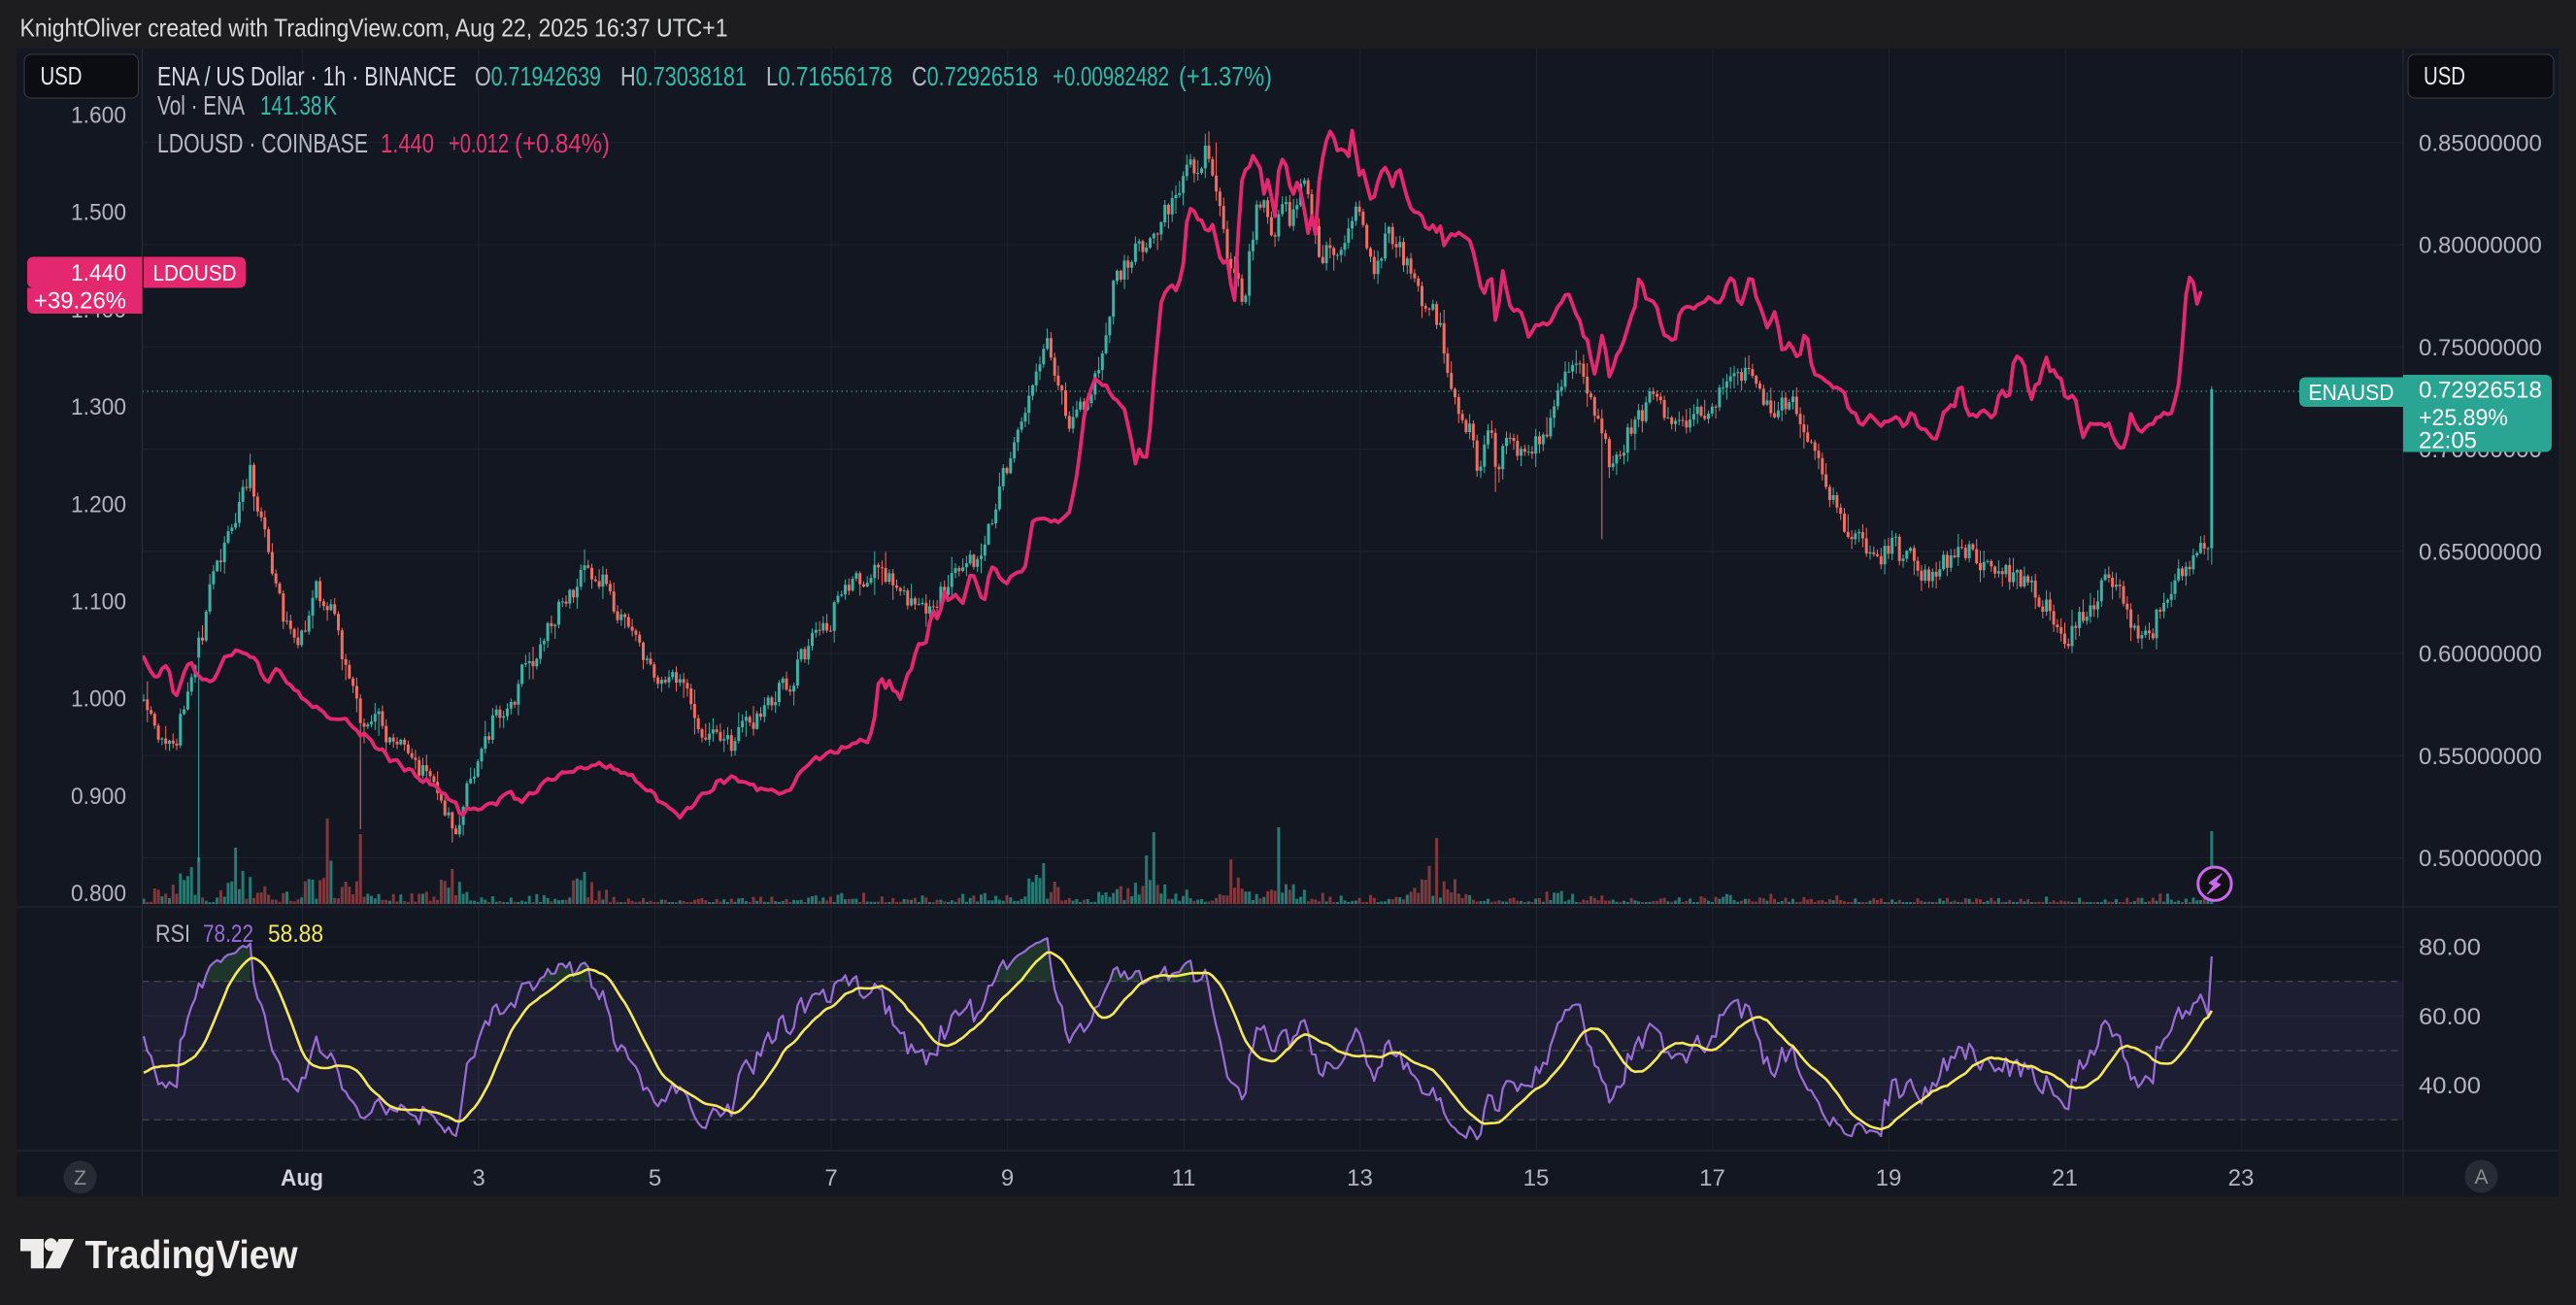 The height and width of the screenshot is (1305, 2576). What do you see at coordinates (831, 1178) in the screenshot?
I see `svg-text: 7` at bounding box center [831, 1178].